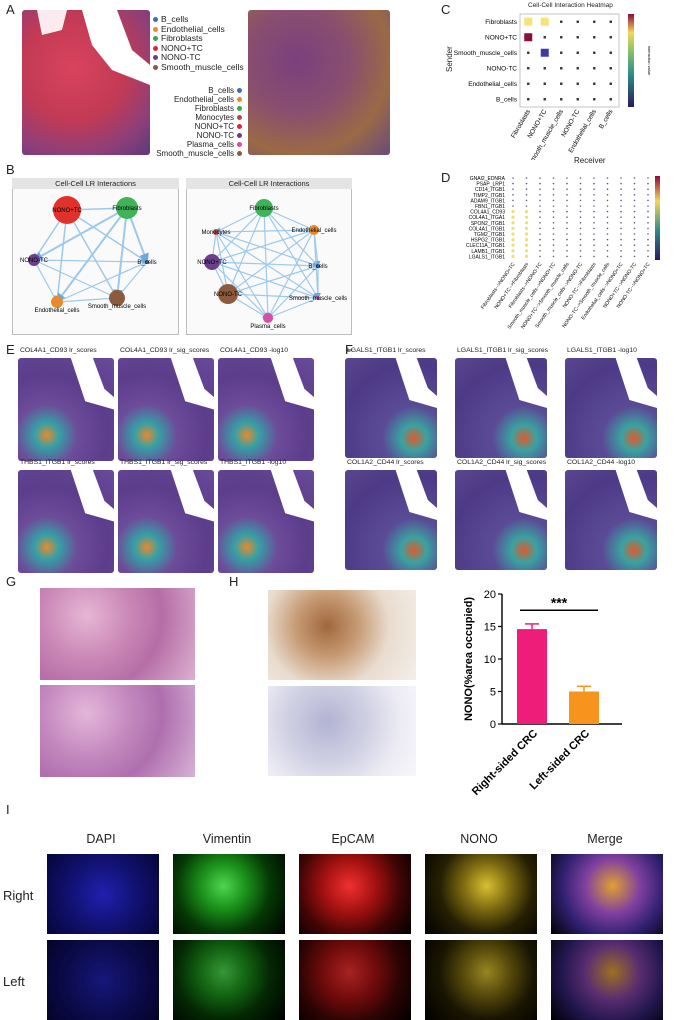  Describe the element at coordinates (203, 99) in the screenshot. I see `legend-label: Endothelial_cells` at that location.